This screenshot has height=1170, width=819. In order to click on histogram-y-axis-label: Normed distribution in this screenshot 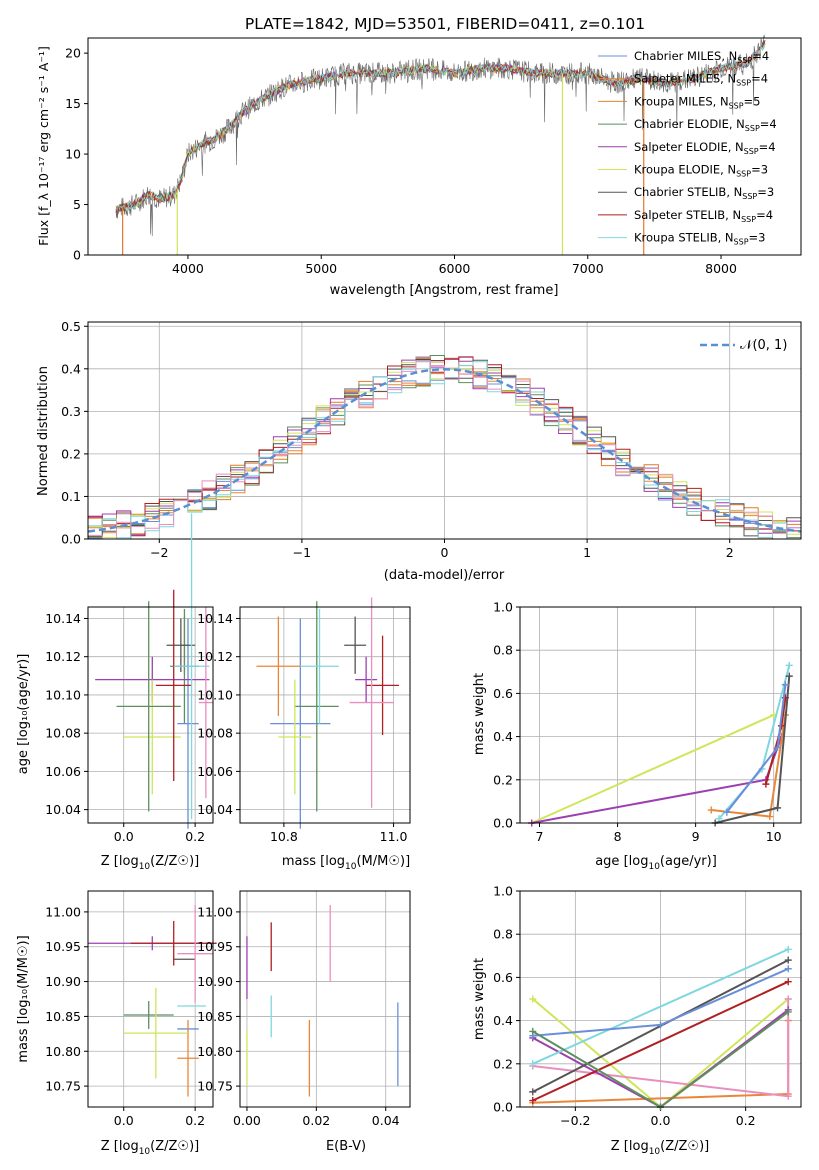, I will do `click(43, 431)`.